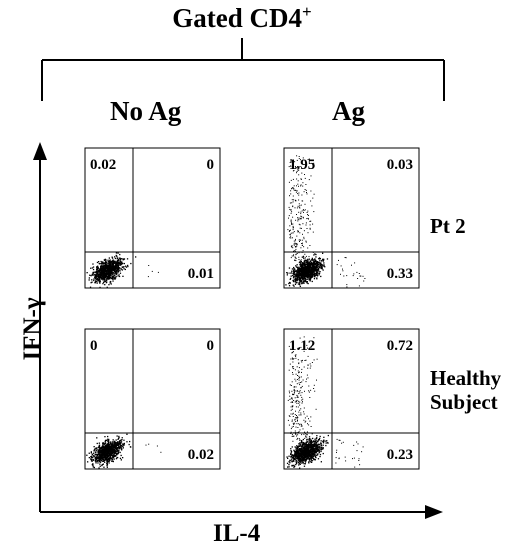 The image size is (520, 550). Describe the element at coordinates (103, 165) in the screenshot. I see `quadrant-value-ul: 0.02` at that location.